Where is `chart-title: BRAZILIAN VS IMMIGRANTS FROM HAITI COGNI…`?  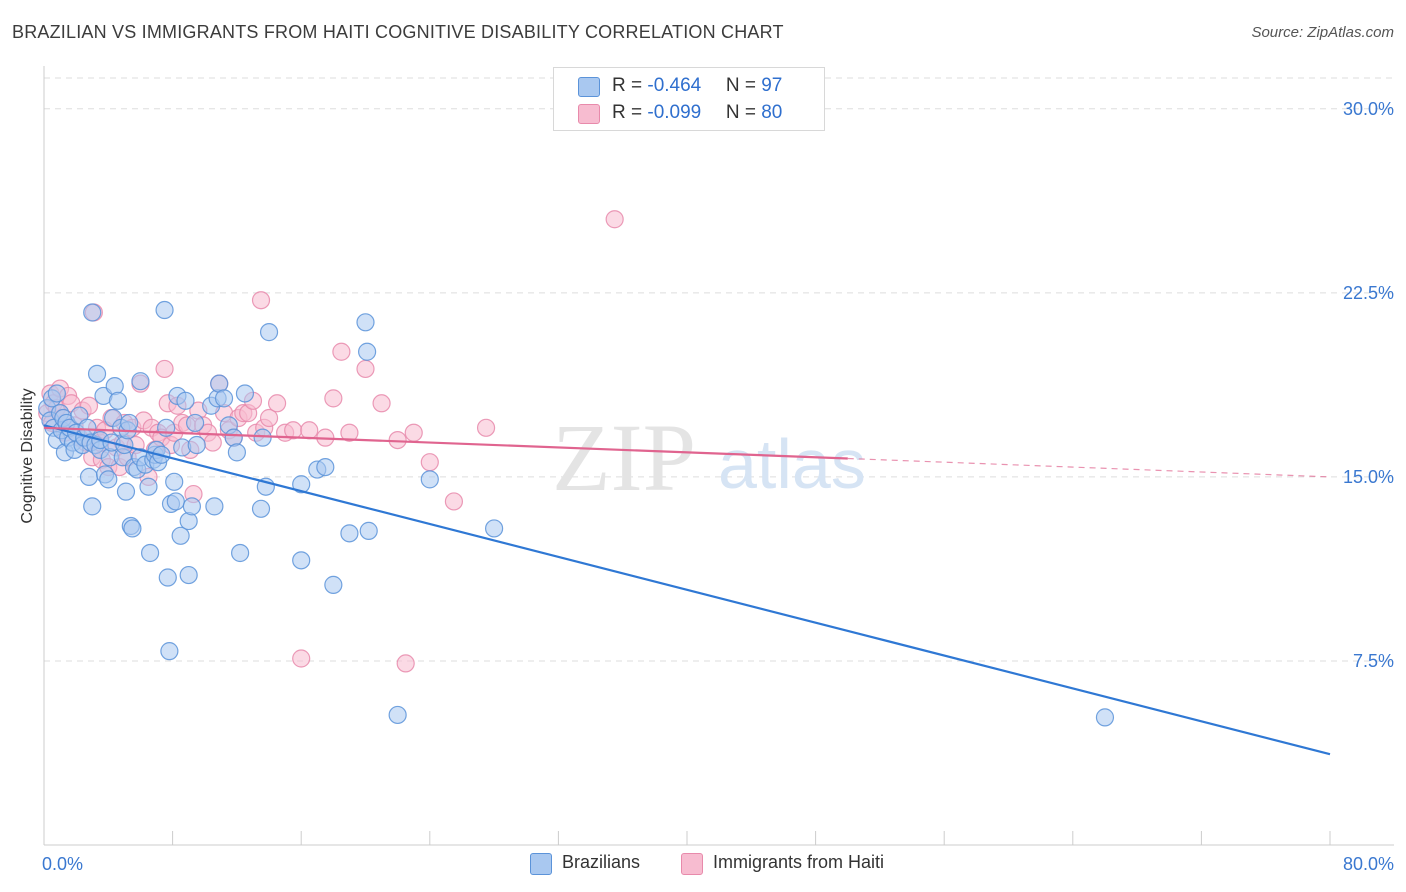 chart-title: BRAZILIAN VS IMMIGRANTS FROM HAITI COGNI… is located at coordinates (398, 32).